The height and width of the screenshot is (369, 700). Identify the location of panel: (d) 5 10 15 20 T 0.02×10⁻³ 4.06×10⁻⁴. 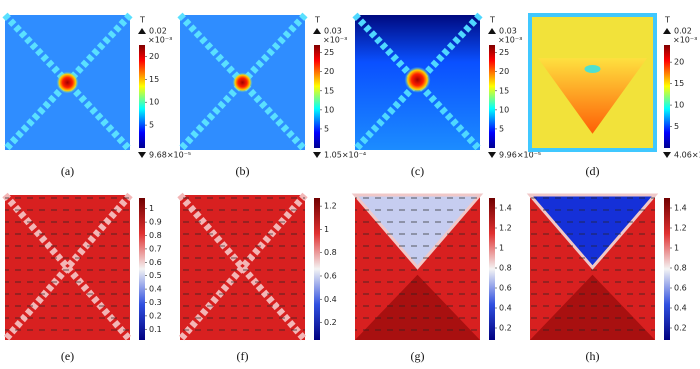
(614, 95).